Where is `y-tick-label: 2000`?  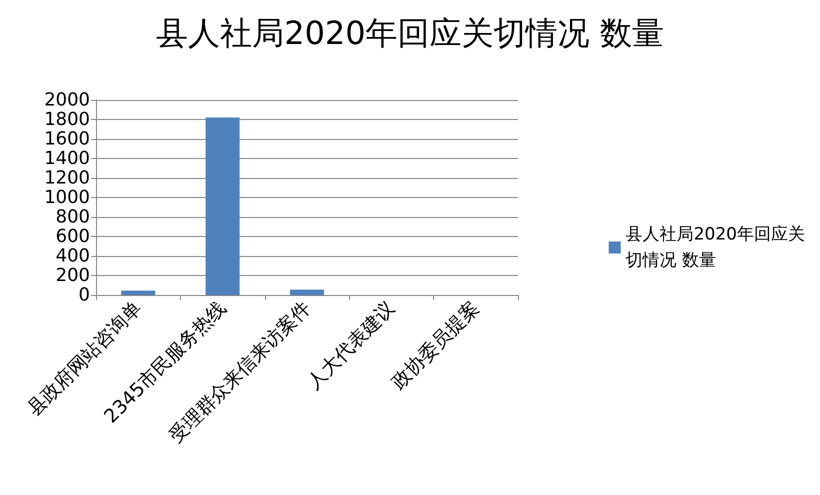
y-tick-label: 2000 is located at coordinates (67, 100).